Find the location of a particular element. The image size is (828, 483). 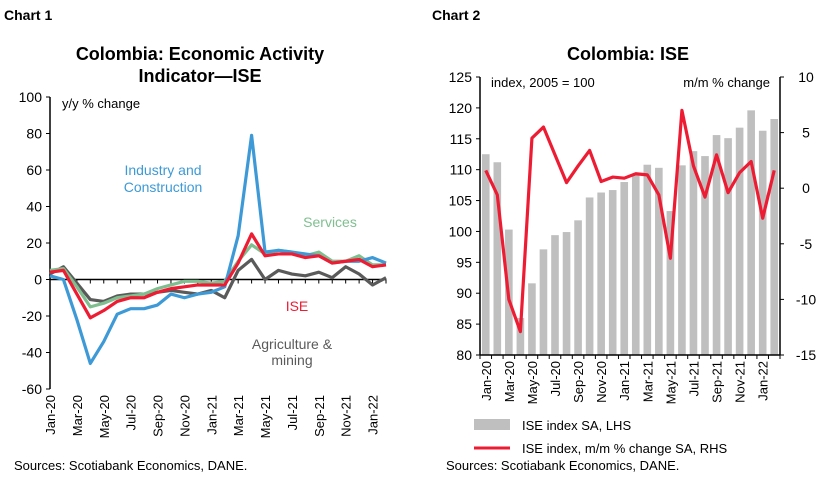

chart1-line-ise is located at coordinates (218, 276).